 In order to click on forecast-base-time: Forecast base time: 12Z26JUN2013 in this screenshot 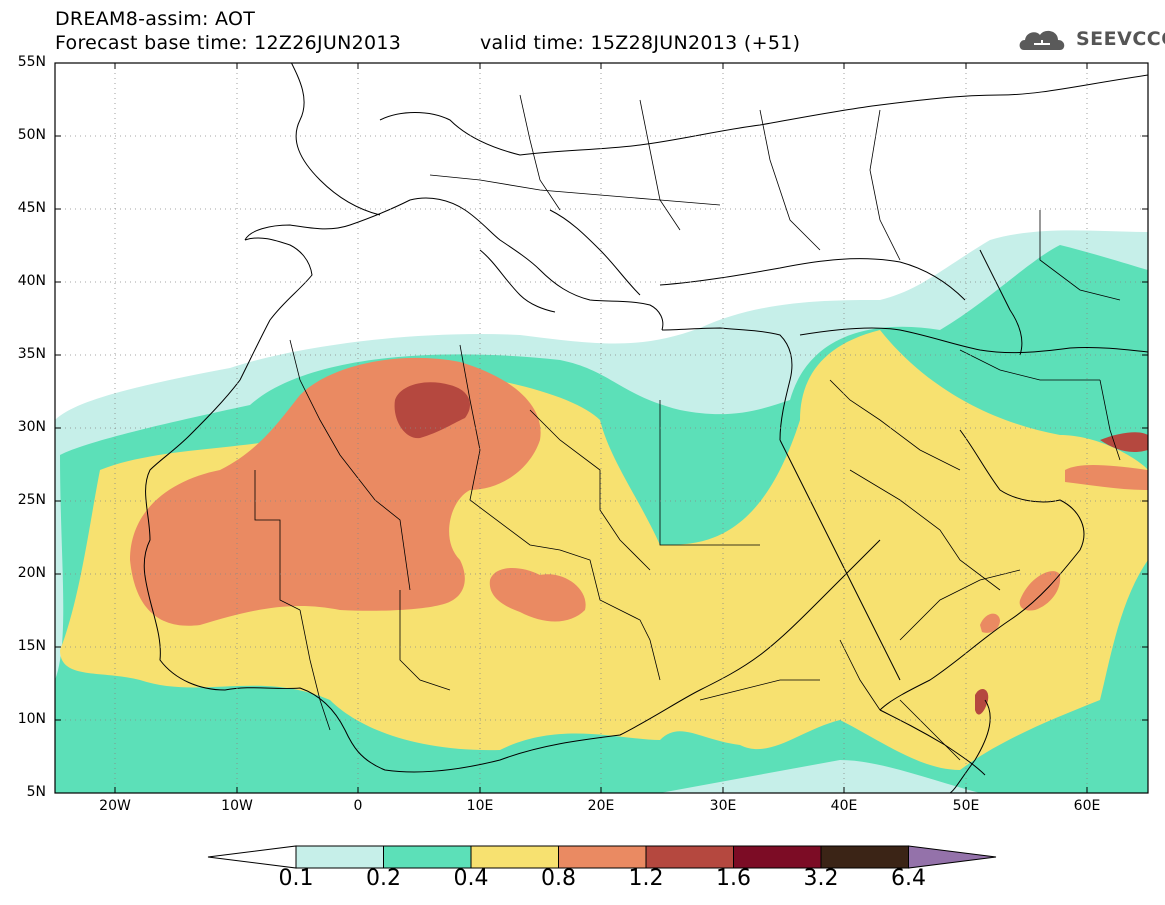, I will do `click(228, 43)`.